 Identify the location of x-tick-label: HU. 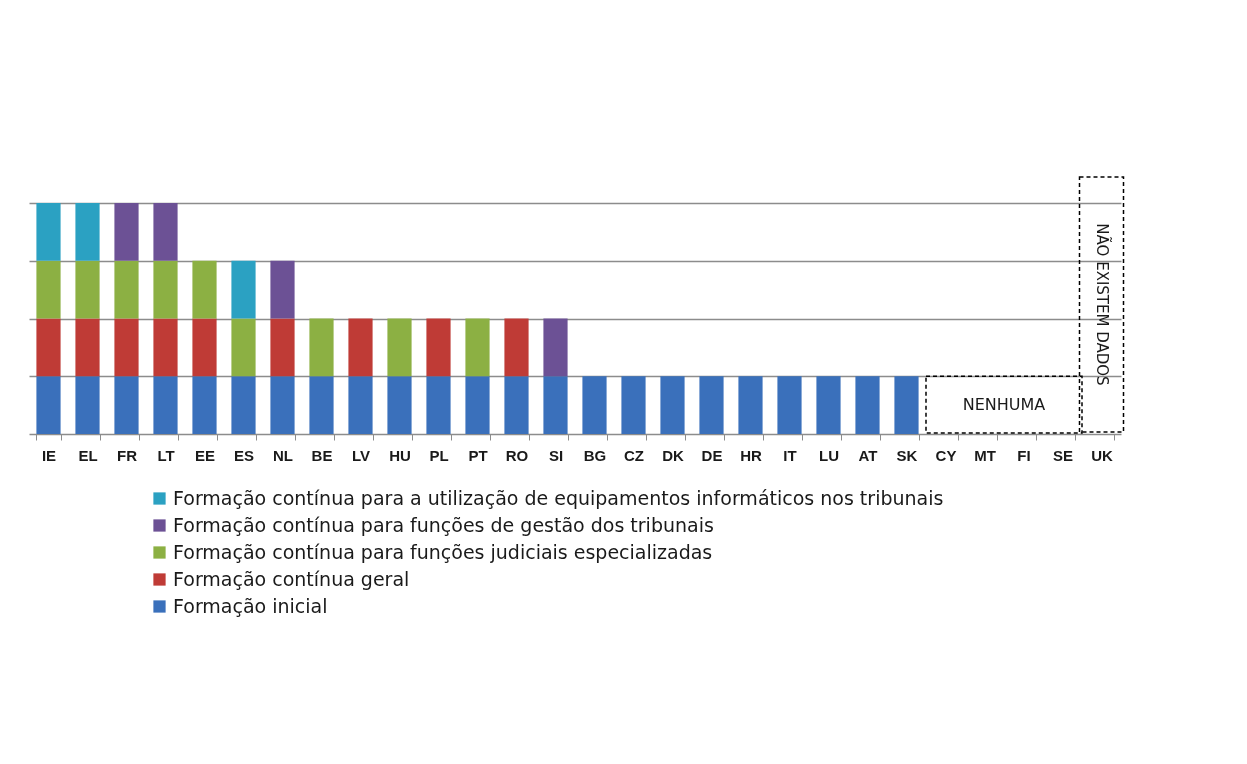
(400, 455).